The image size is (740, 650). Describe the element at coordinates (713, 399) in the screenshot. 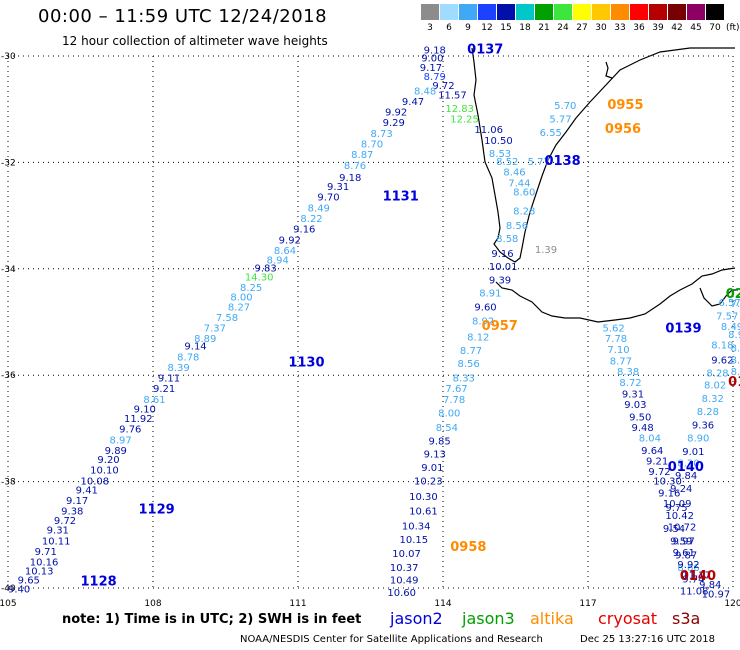

I see `swh-value: 8.32` at that location.